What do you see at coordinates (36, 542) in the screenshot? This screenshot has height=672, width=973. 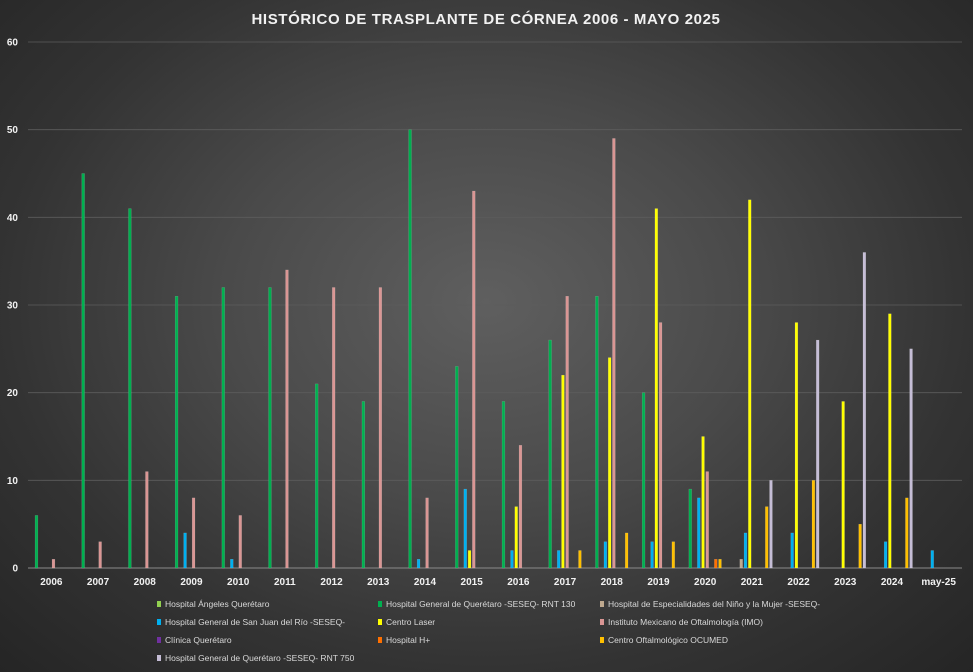 I see `bar-hospital-general-de-queretaro-seseq-rnt-130-2006` at bounding box center [36, 542].